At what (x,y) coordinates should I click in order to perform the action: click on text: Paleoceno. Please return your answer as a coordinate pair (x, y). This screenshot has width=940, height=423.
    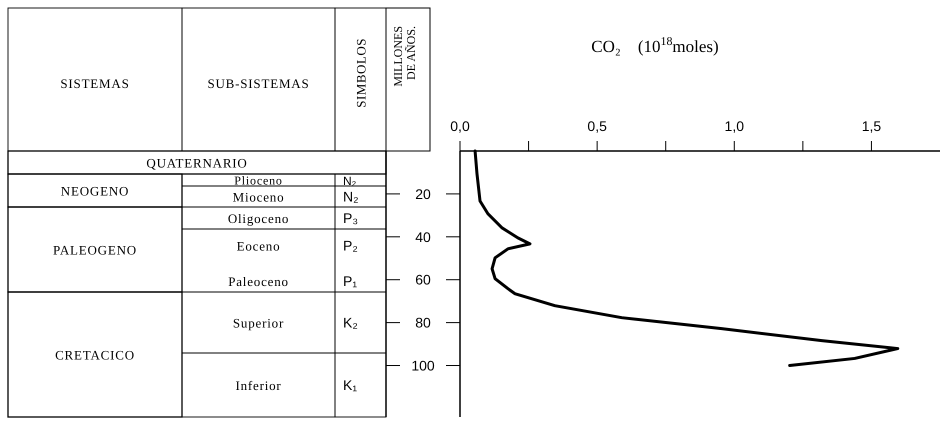
    Looking at the image, I should click on (258, 281).